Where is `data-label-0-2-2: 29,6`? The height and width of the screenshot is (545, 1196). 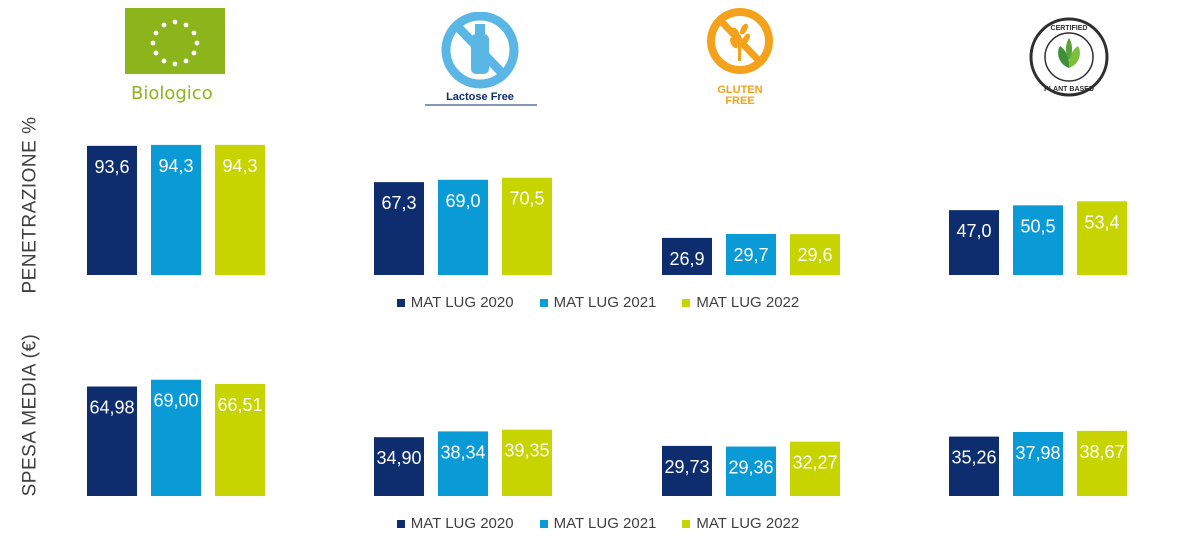 data-label-0-2-2: 29,6 is located at coordinates (814, 255).